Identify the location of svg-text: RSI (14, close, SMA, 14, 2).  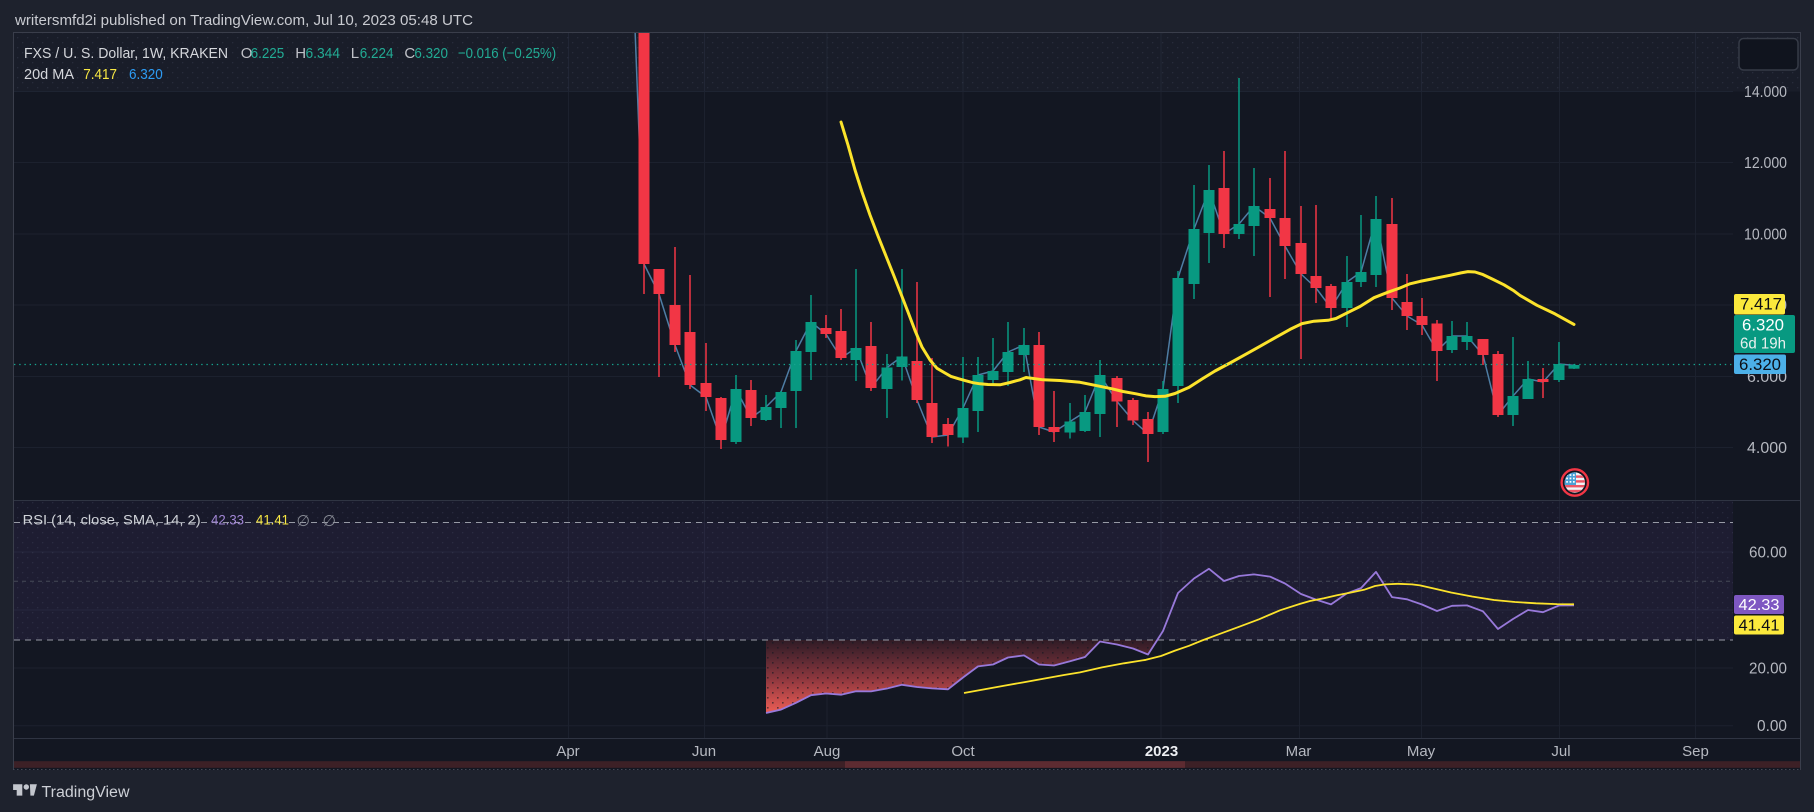
(112, 520).